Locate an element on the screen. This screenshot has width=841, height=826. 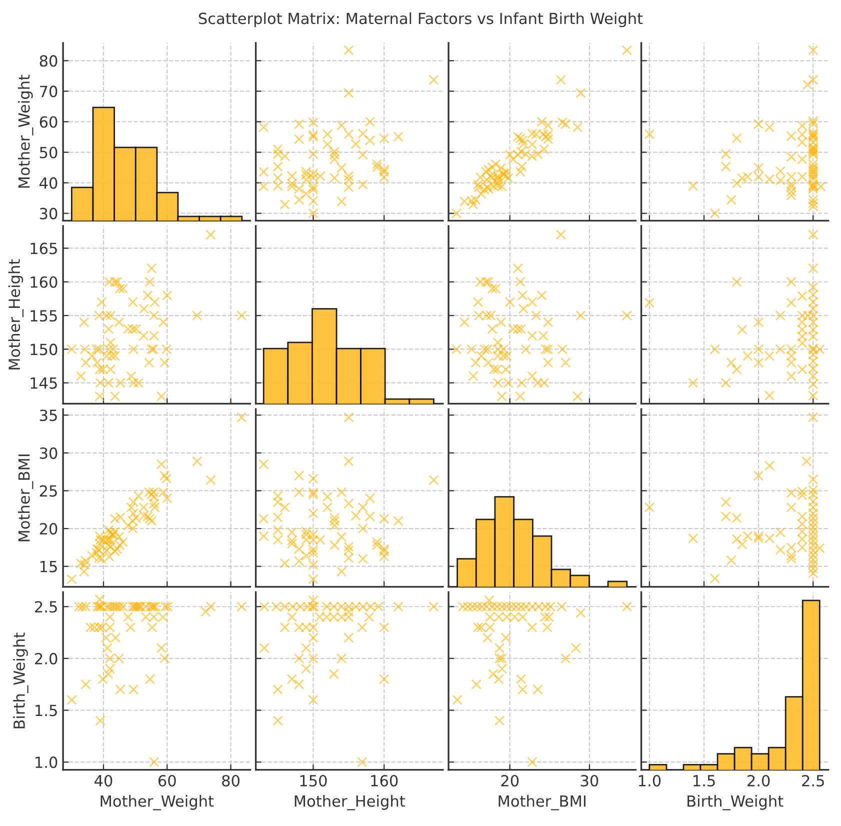
x-tick-label: 30 is located at coordinates (589, 780).